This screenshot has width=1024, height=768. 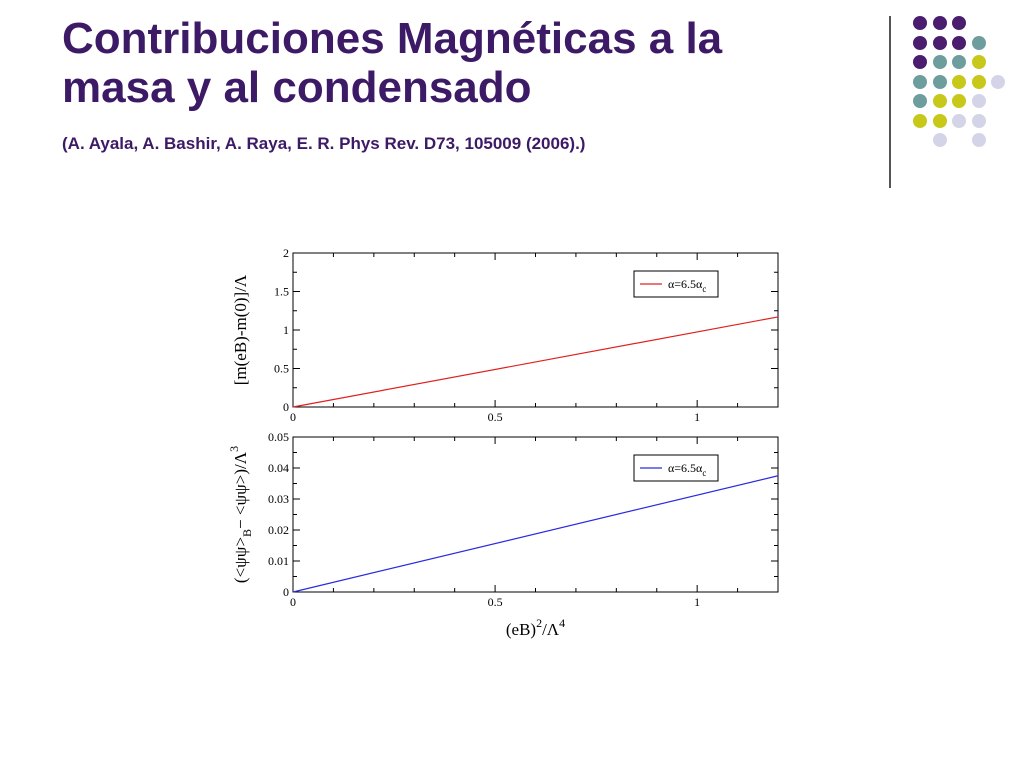 I want to click on y-tick-label: 0.5, so click(x=281, y=369).